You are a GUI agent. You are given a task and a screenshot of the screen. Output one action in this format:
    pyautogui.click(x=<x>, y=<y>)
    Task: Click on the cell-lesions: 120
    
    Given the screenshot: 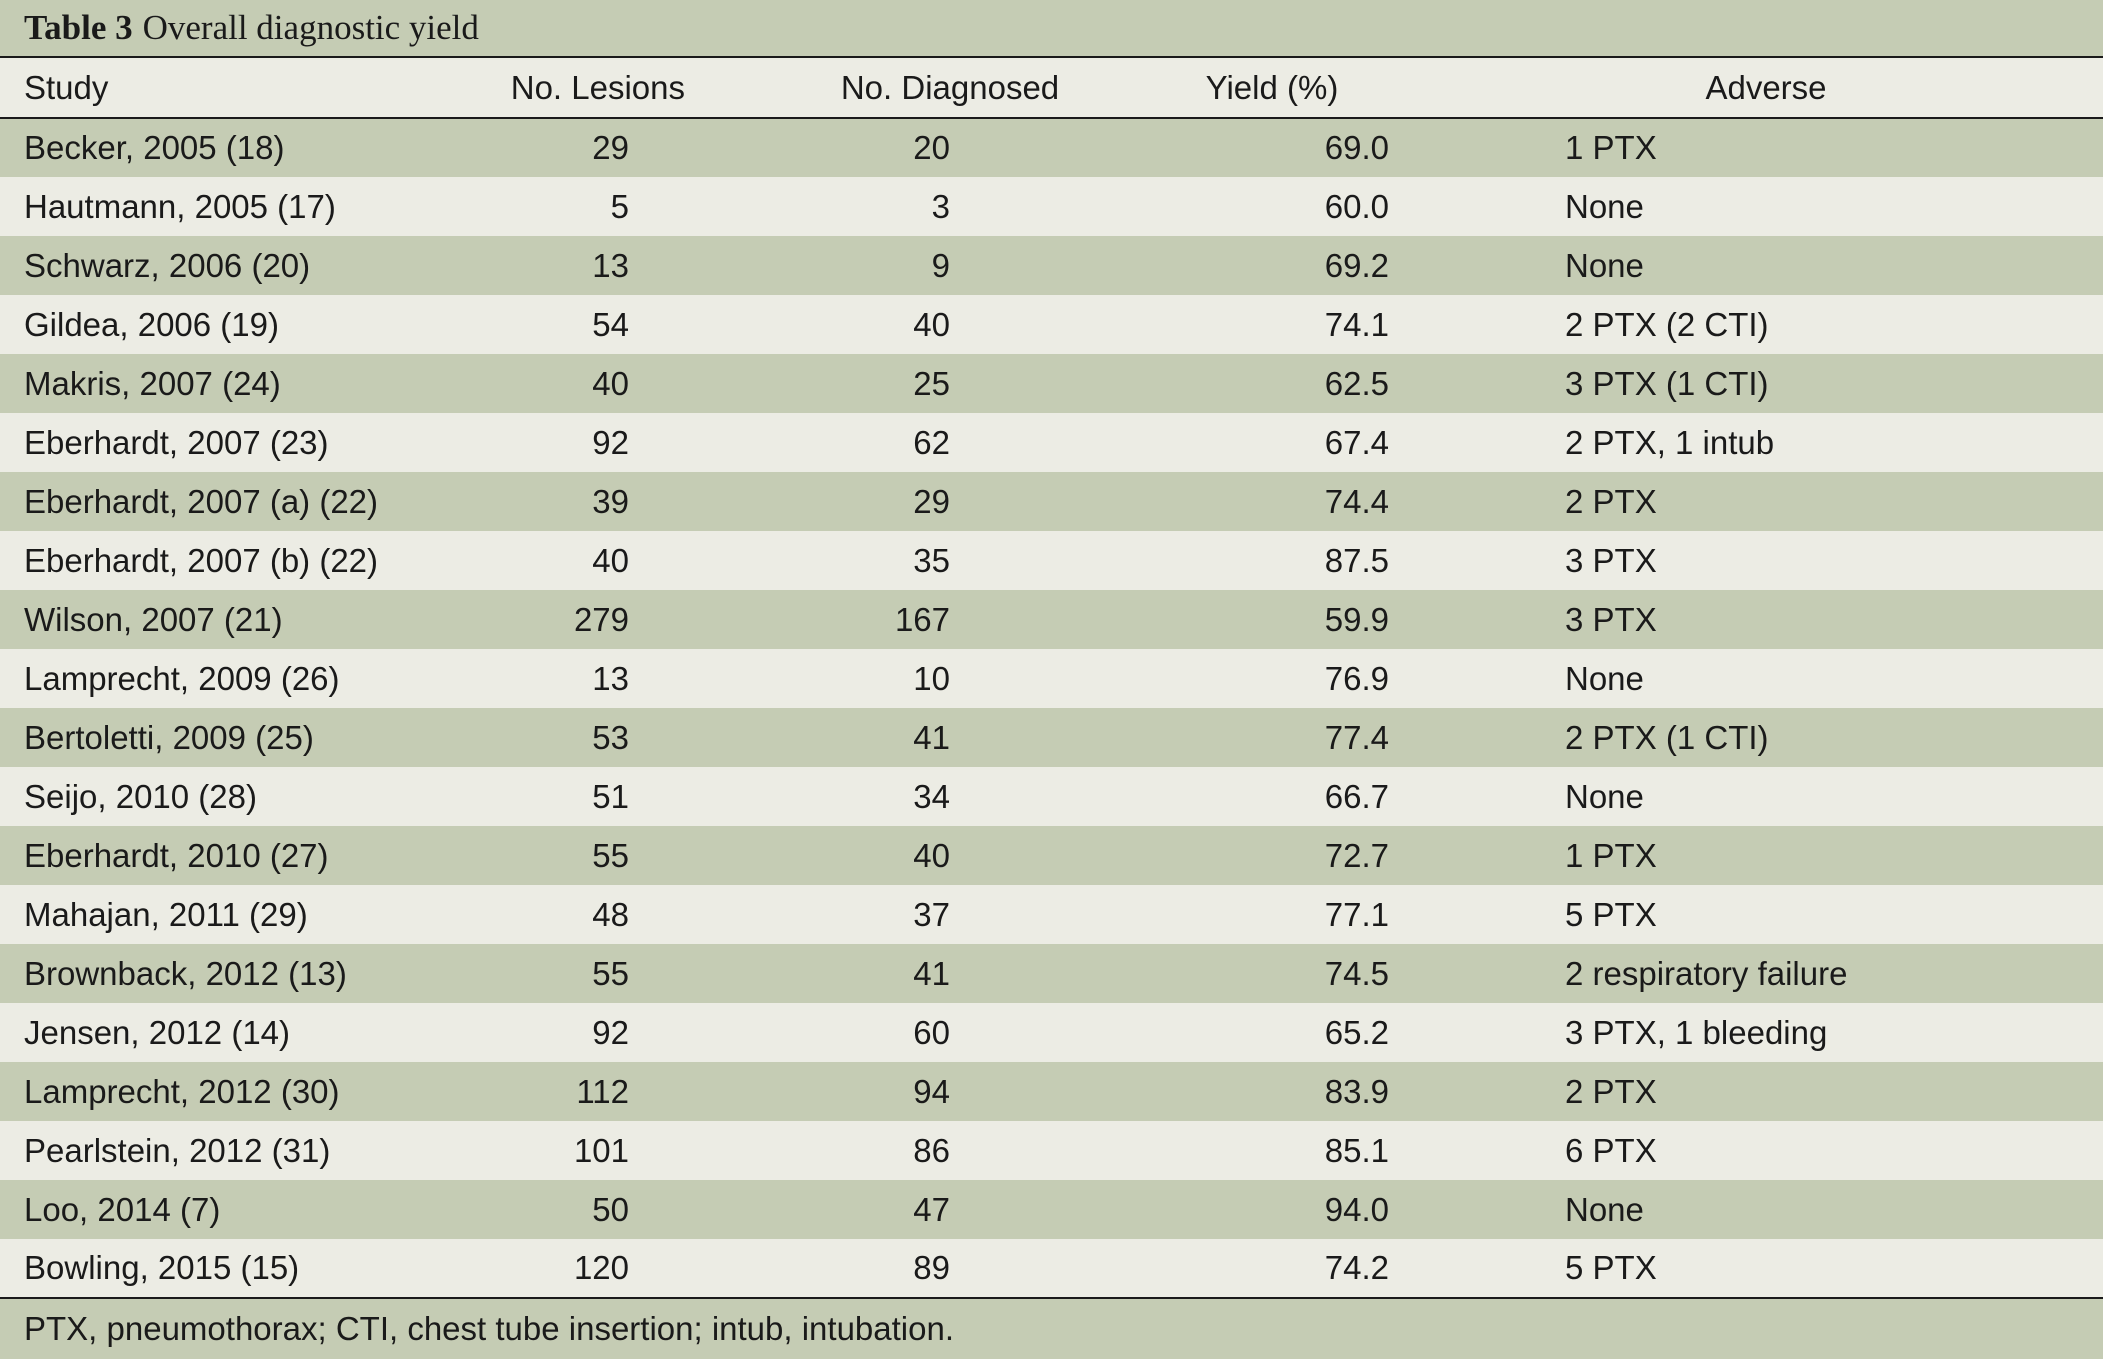 What is the action you would take?
    pyautogui.click(x=617, y=1269)
    